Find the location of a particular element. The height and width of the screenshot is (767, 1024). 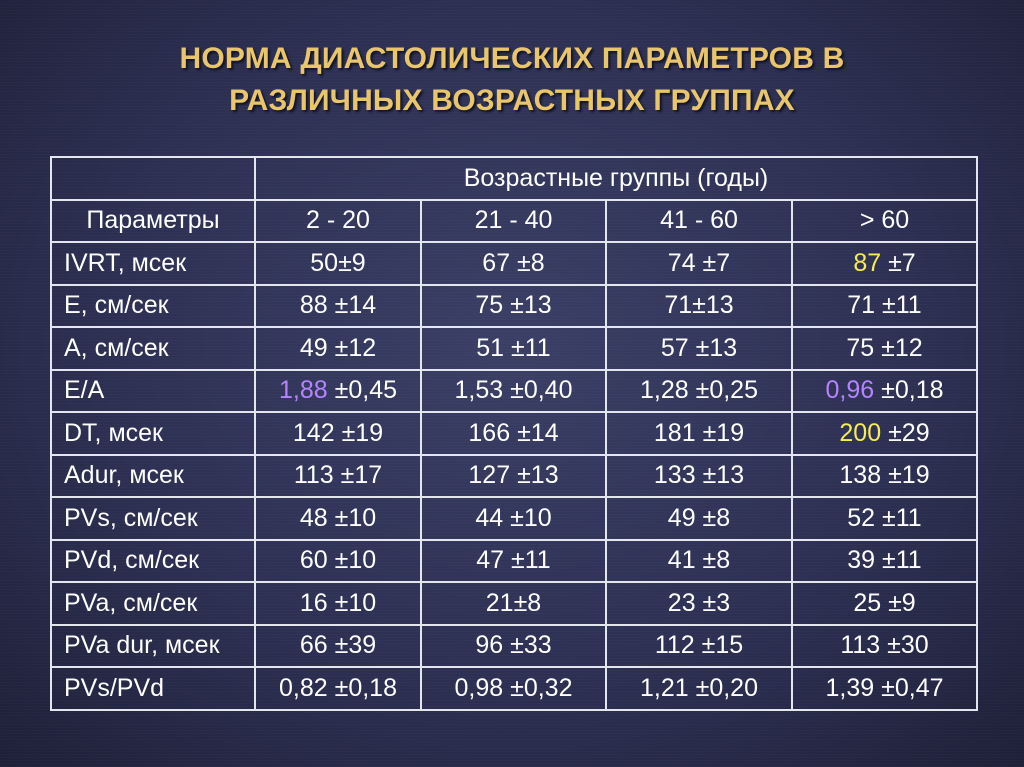

value-cell: 113 ±17 is located at coordinates (338, 475).